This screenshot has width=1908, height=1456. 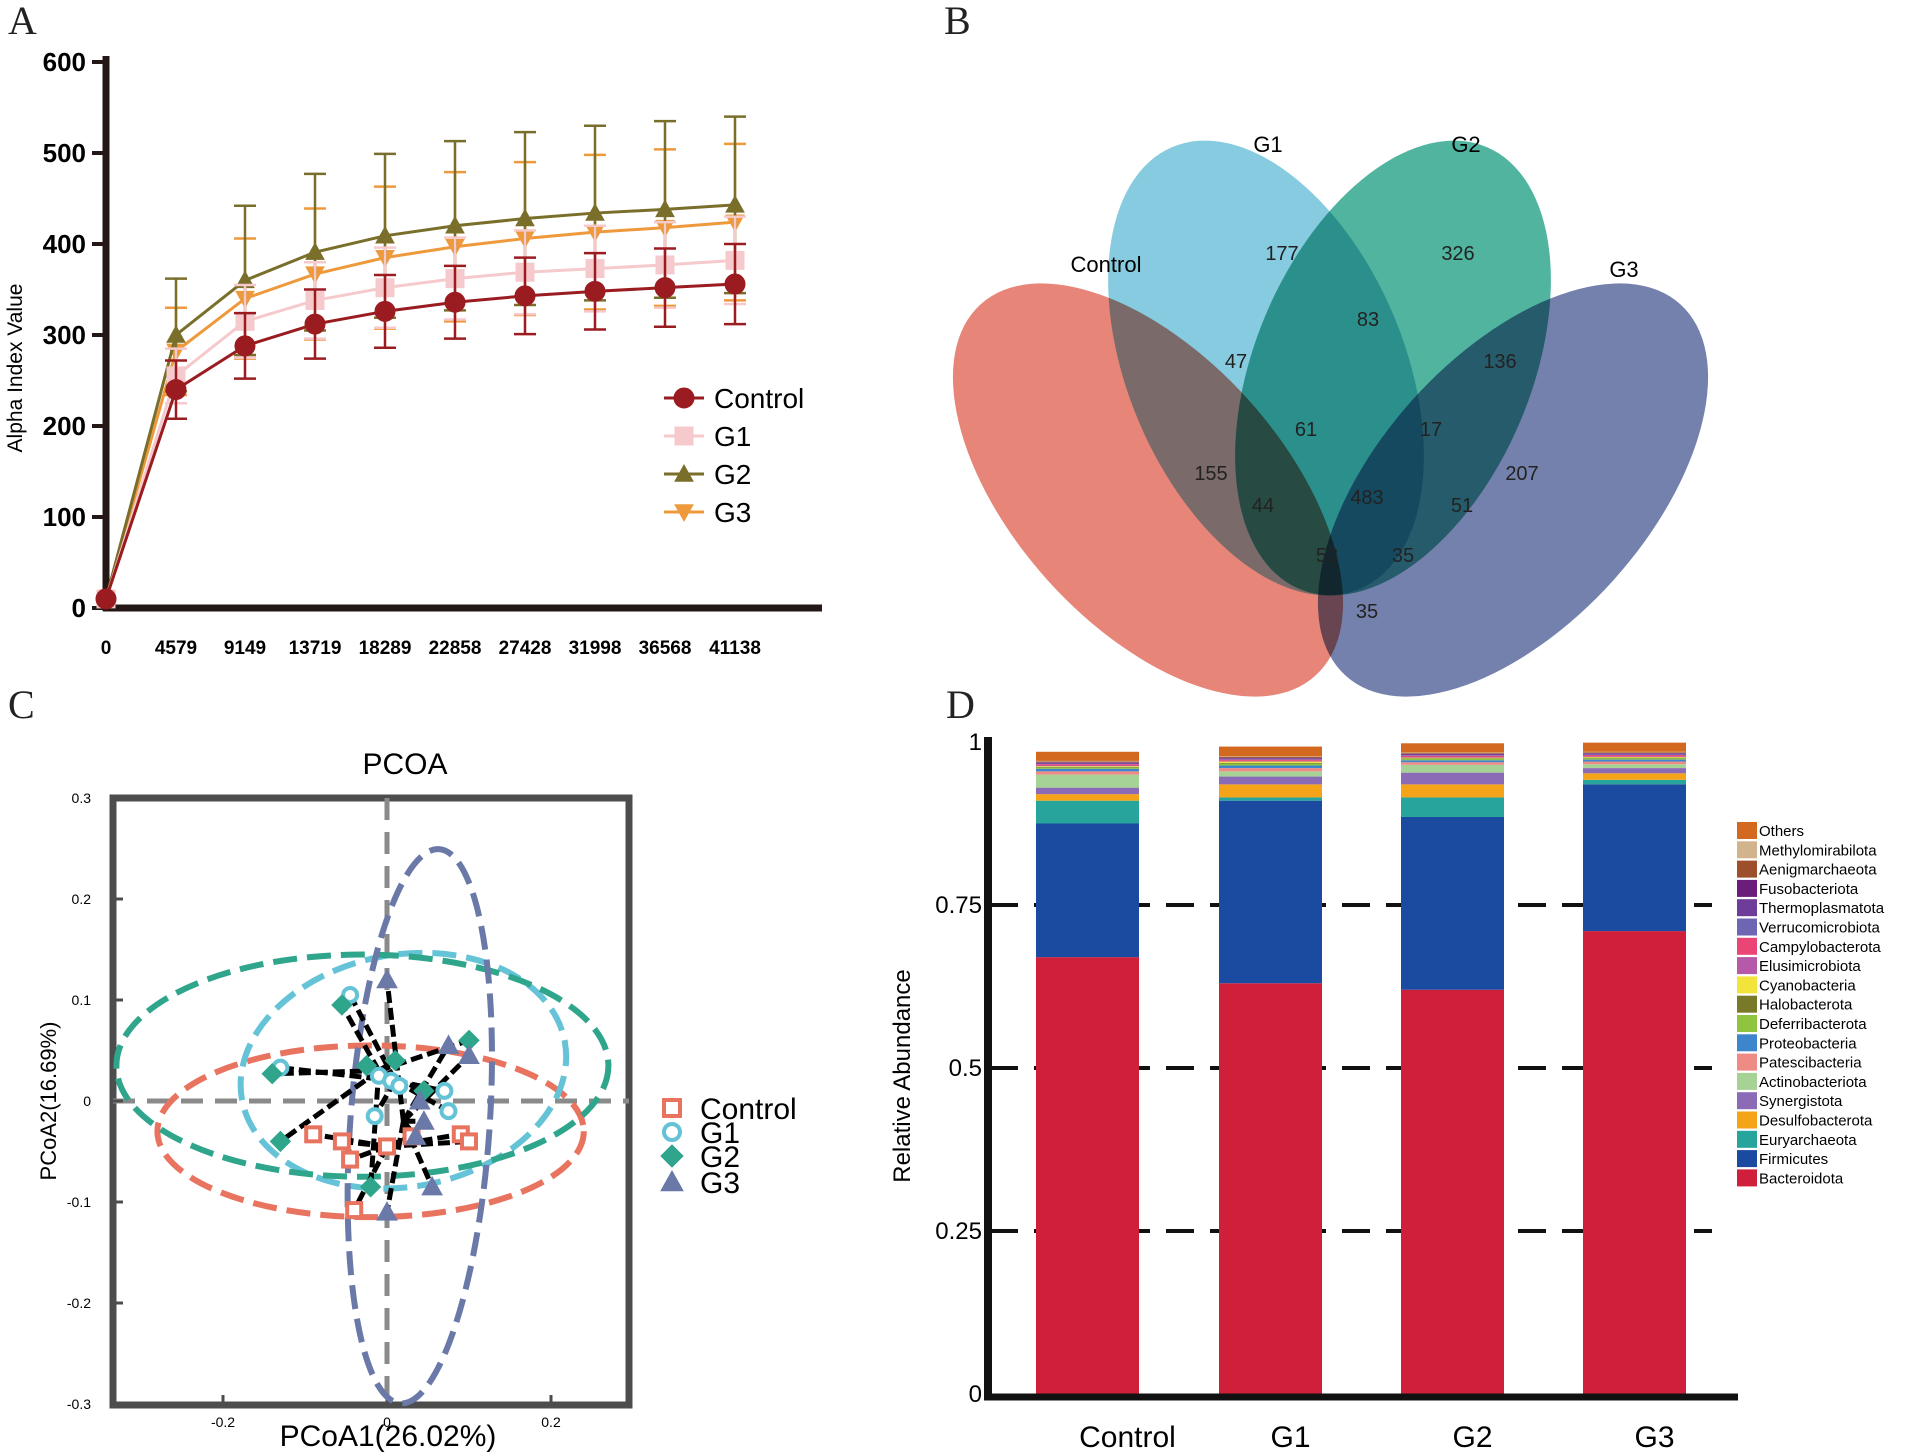 What do you see at coordinates (1306, 430) in the screenshot?
I see `venn-count: 61` at bounding box center [1306, 430].